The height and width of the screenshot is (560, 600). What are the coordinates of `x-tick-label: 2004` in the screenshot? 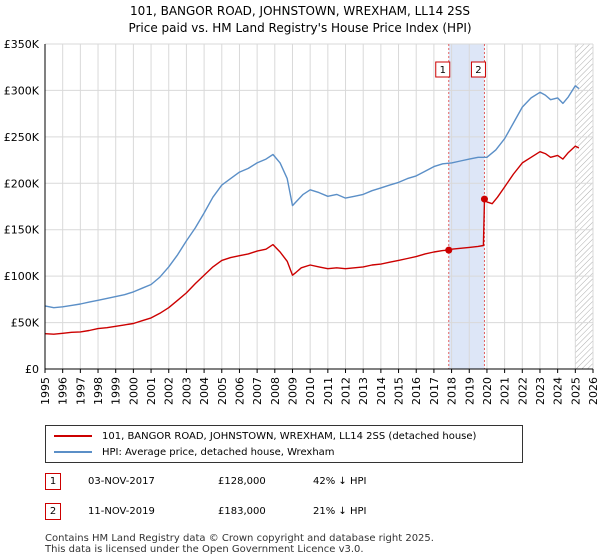 It's located at (204, 391).